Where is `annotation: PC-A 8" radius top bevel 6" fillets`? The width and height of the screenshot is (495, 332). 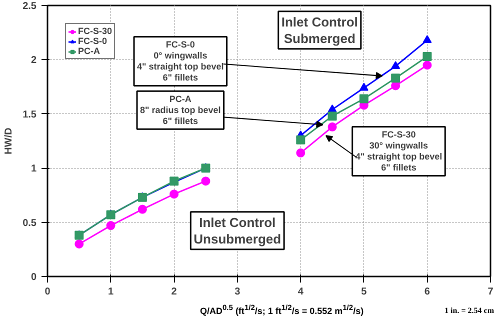
annotation: PC-A 8" radius top bevel 6" fillets is located at coordinates (180, 110).